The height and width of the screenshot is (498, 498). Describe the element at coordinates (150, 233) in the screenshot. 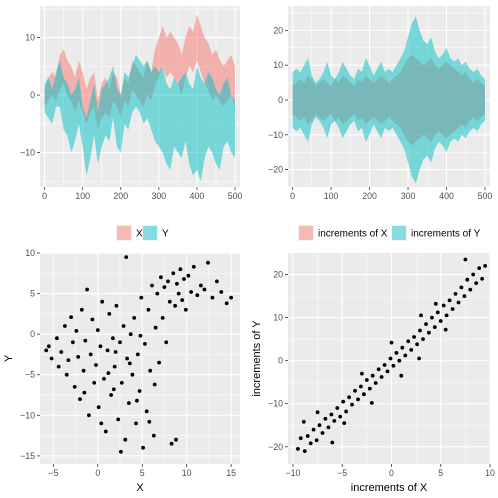

I see `legend-key` at that location.